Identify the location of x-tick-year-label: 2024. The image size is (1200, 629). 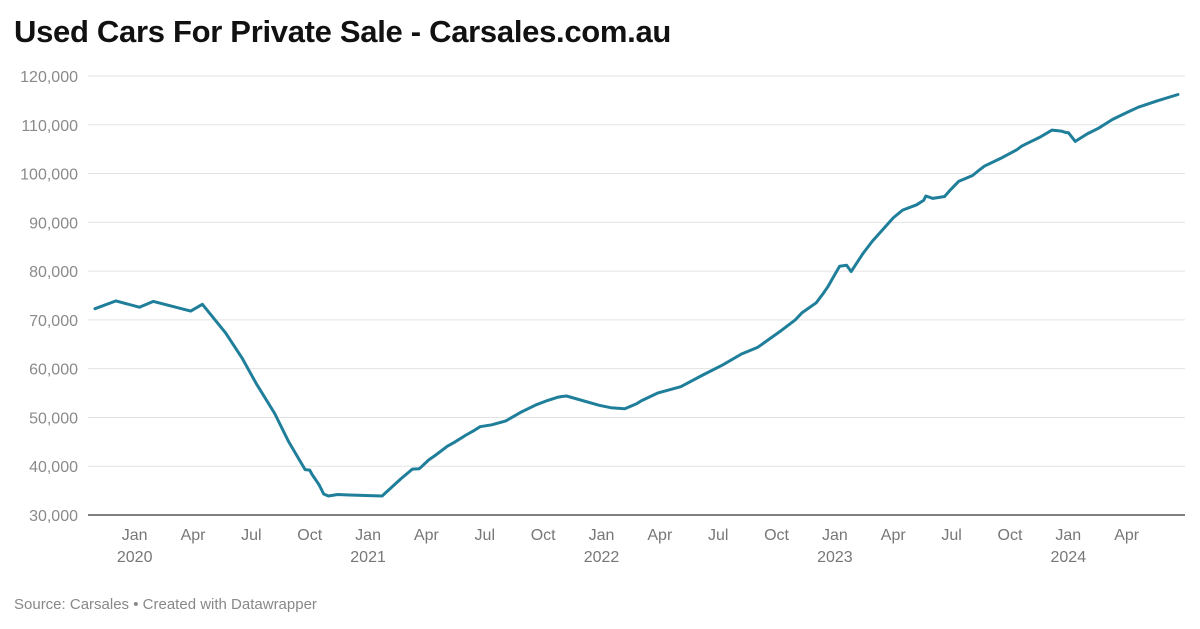
(1069, 557).